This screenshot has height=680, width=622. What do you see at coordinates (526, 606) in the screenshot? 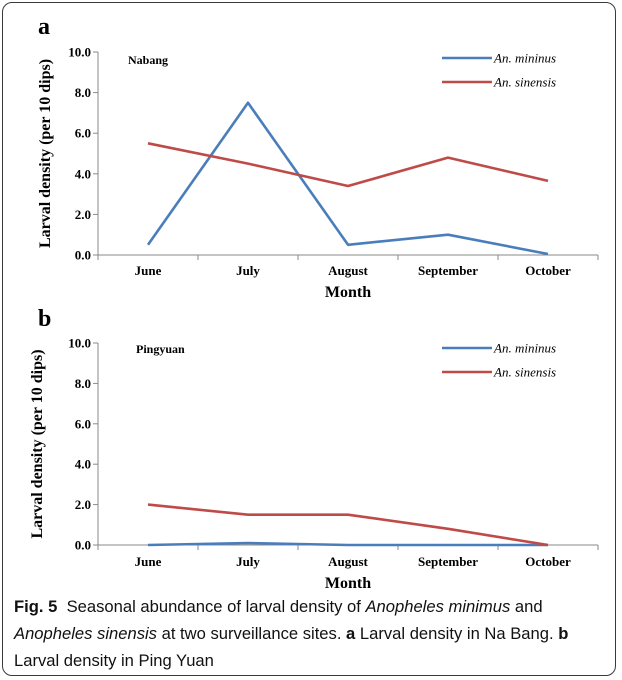
I see `caption-text-2: and` at bounding box center [526, 606].